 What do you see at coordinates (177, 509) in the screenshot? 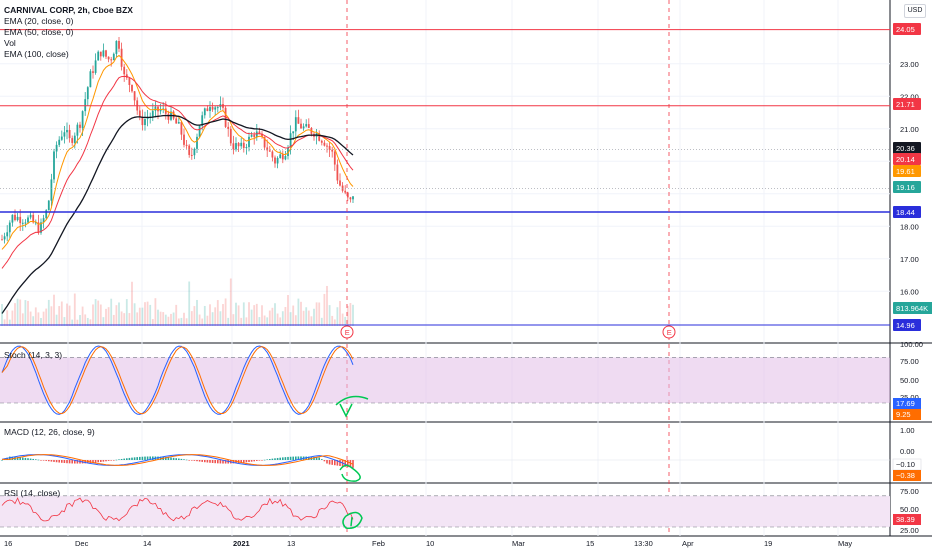
I see `rsi-line` at bounding box center [177, 509].